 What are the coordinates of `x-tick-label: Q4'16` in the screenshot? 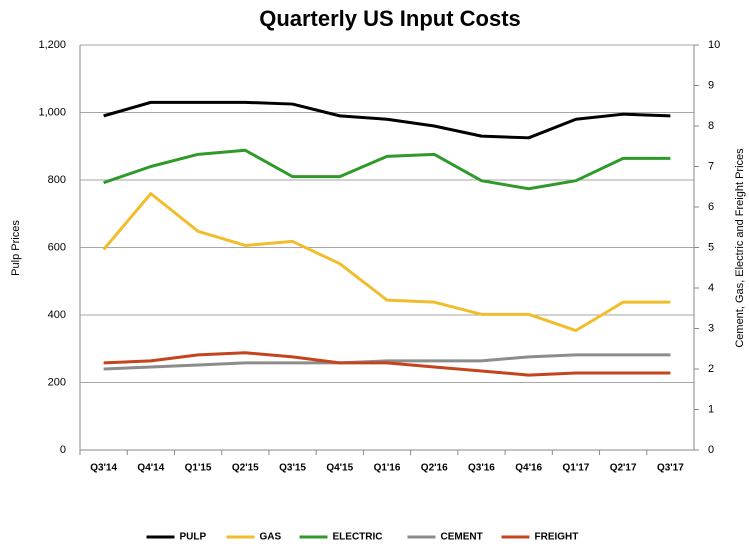 It's located at (528, 468).